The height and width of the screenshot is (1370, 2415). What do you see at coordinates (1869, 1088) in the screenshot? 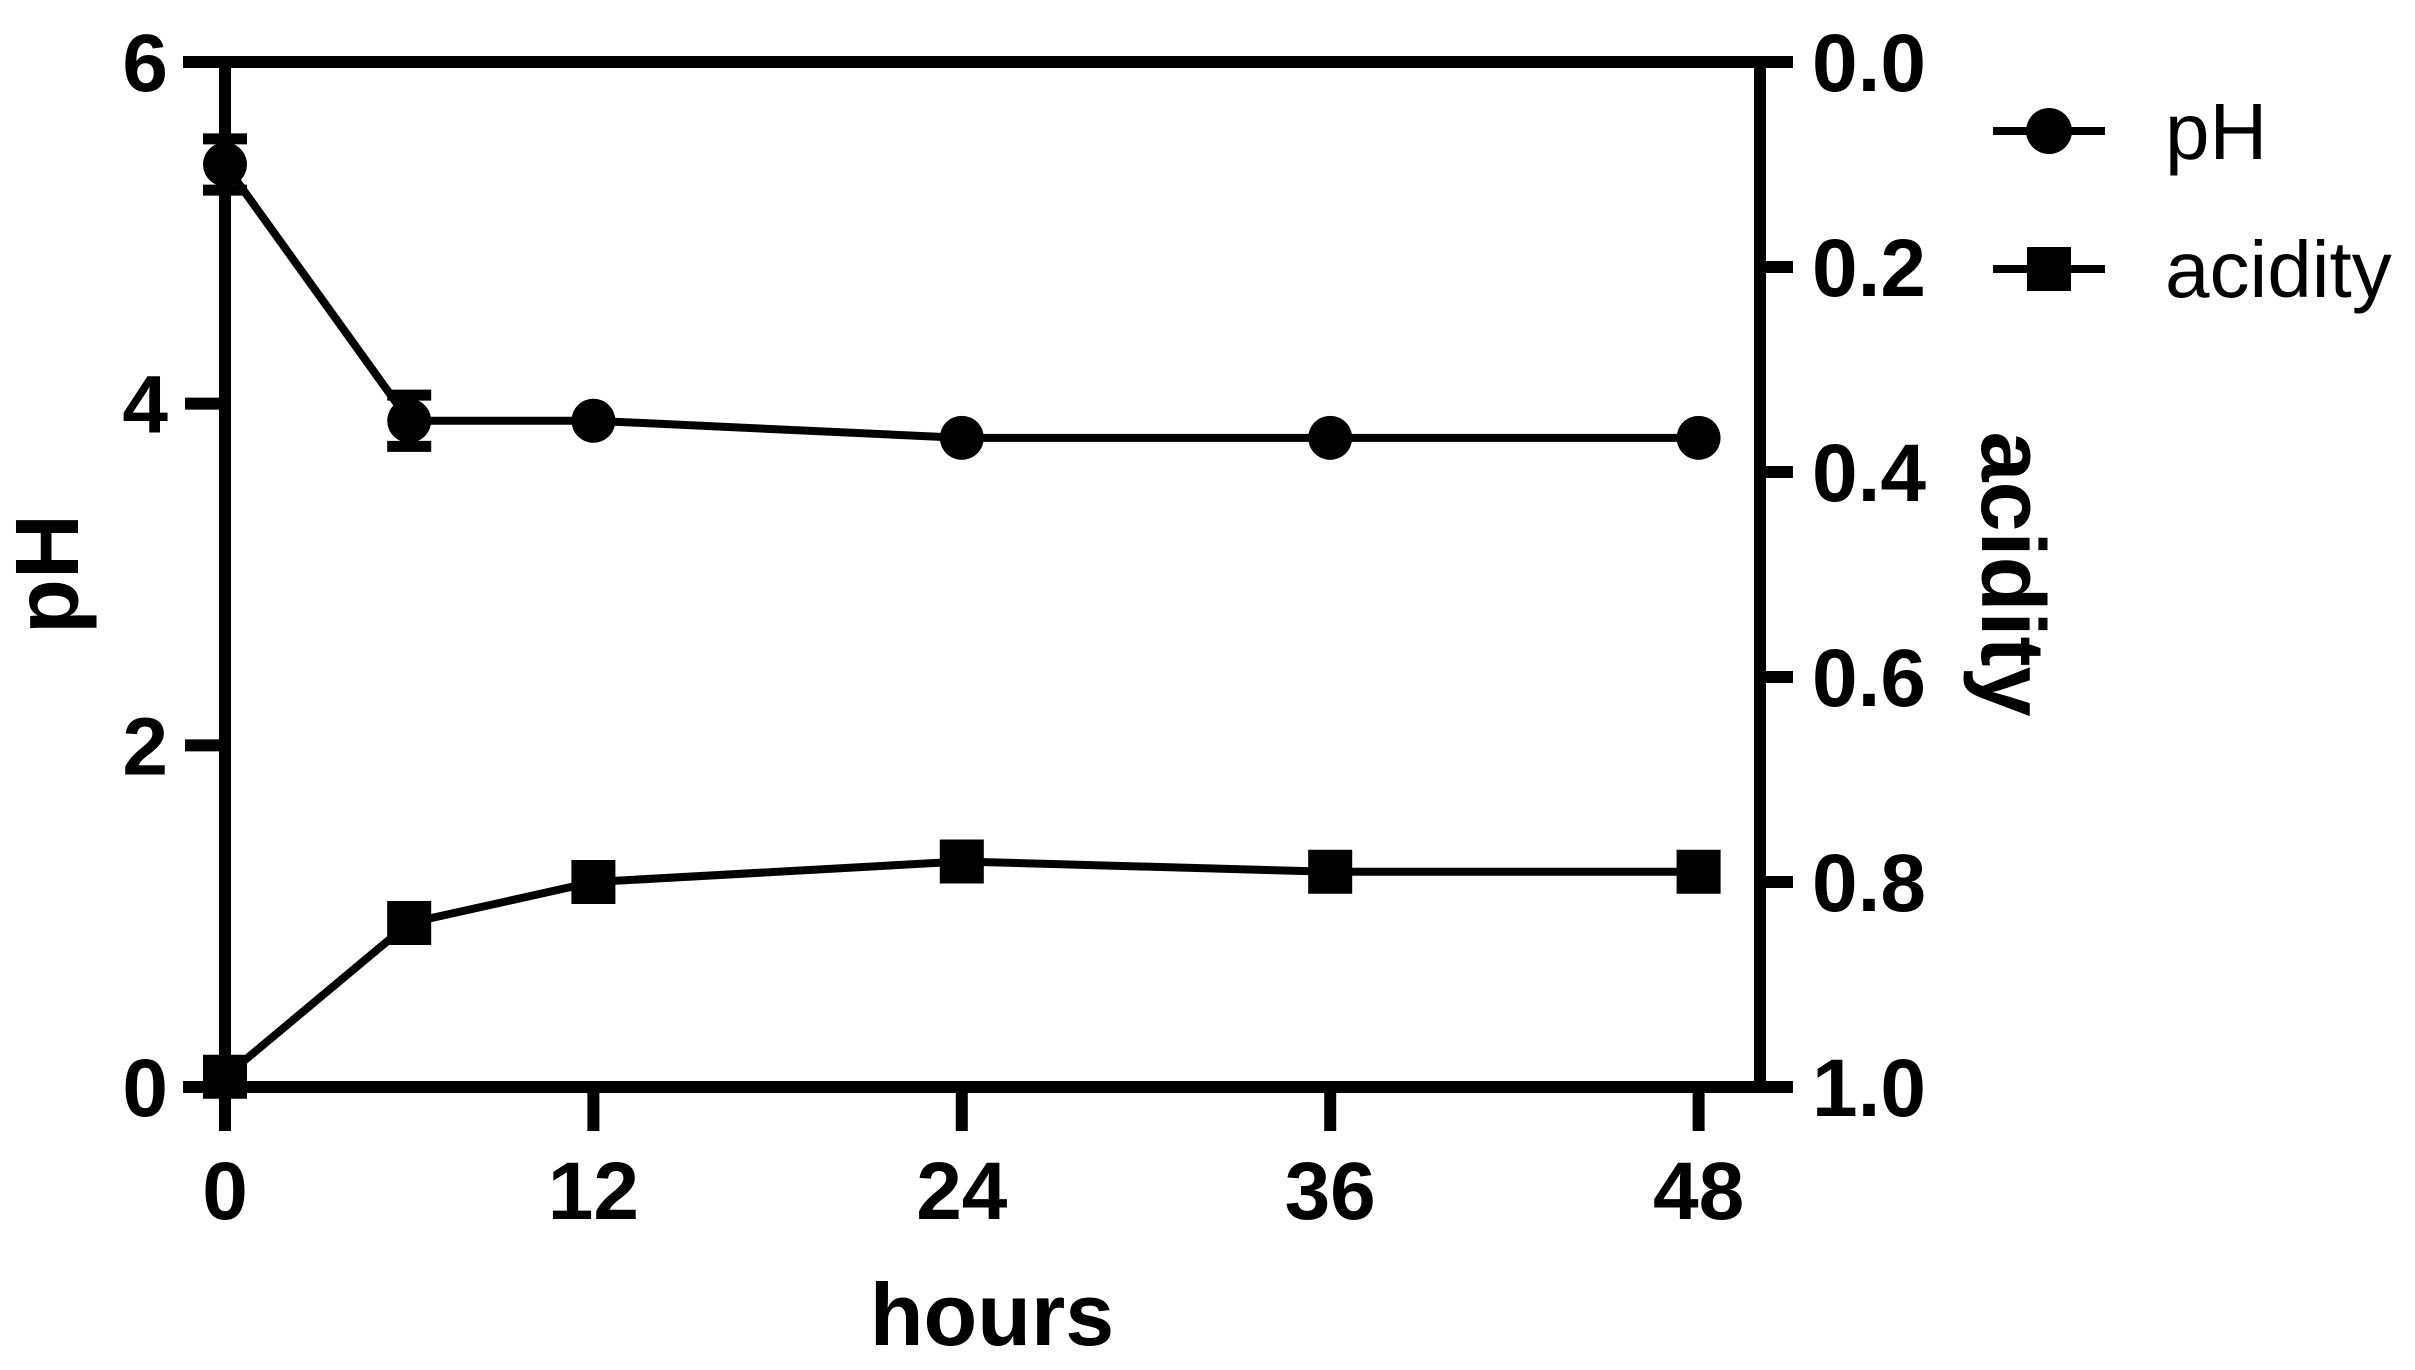
I see `right-axis-tick-label: 1.0` at bounding box center [1869, 1088].